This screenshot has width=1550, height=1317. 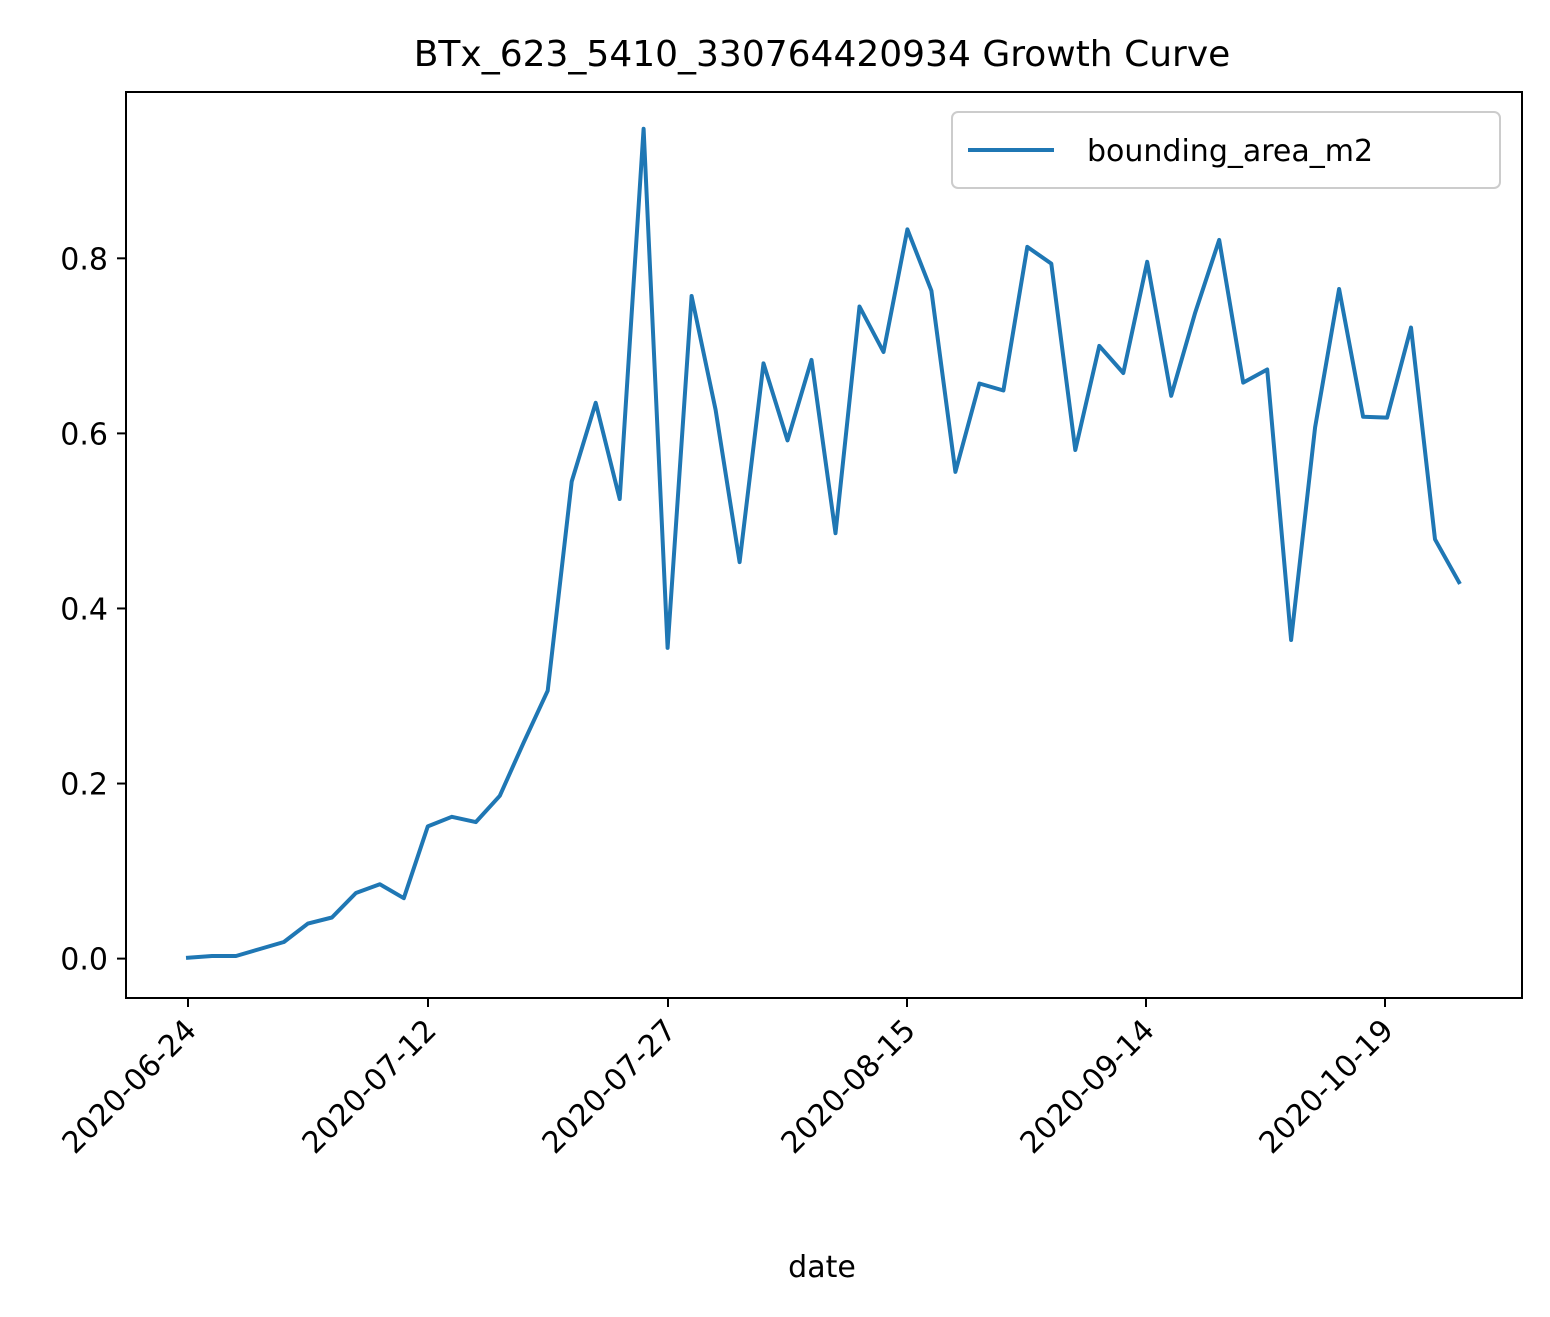 I want to click on x-axis-label: date, so click(x=822, y=1267).